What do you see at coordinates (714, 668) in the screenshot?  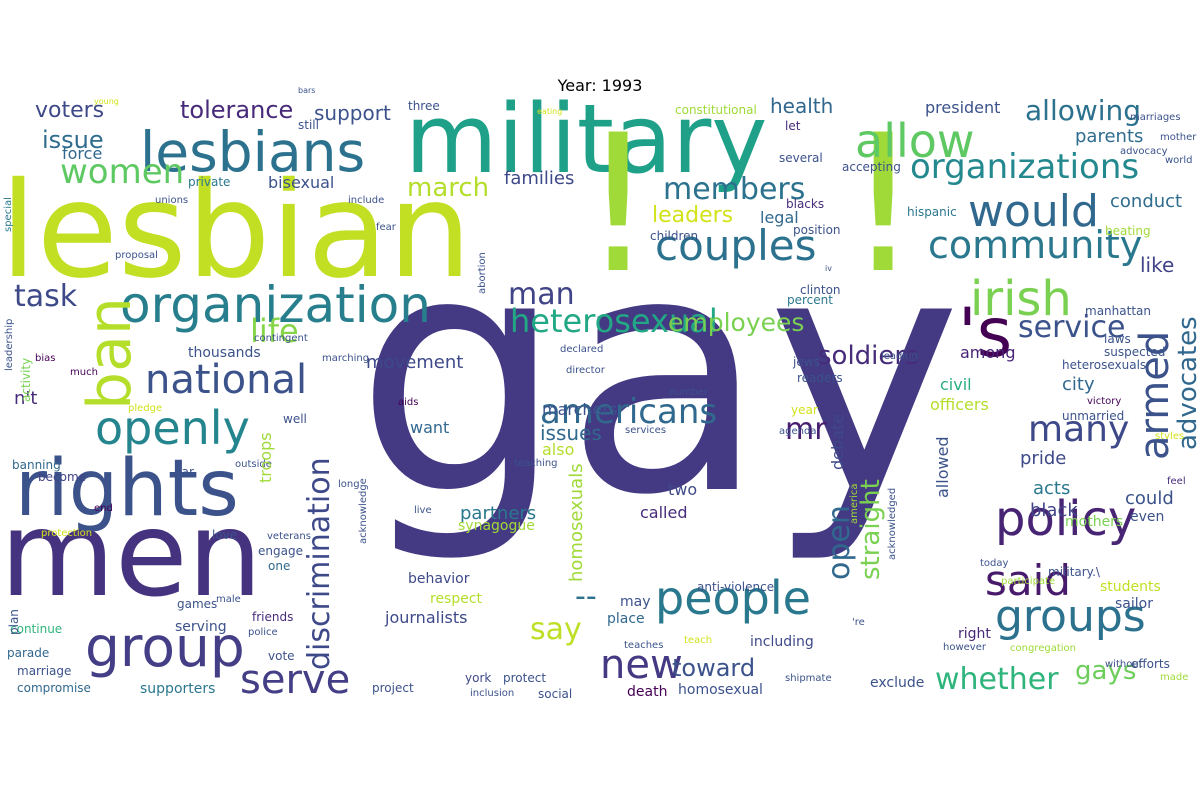 I see `word: toward` at bounding box center [714, 668].